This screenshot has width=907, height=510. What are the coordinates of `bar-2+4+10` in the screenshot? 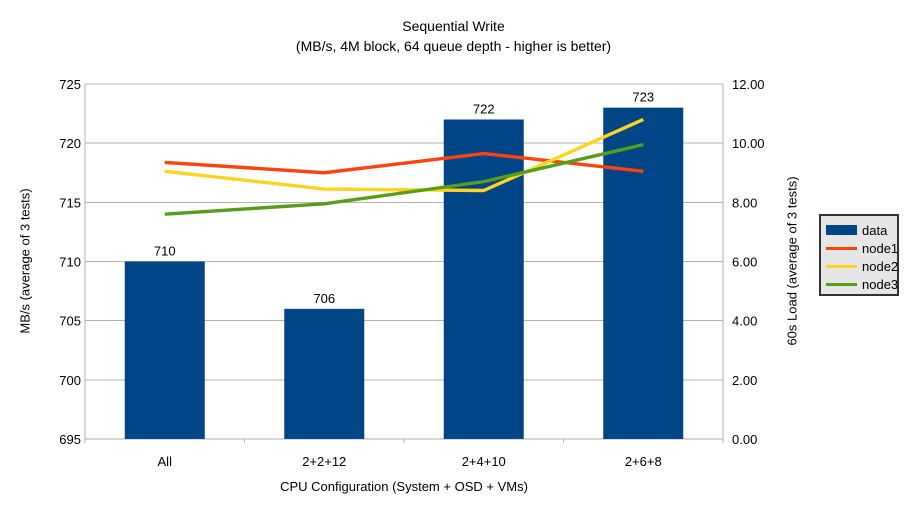 It's located at (483, 279).